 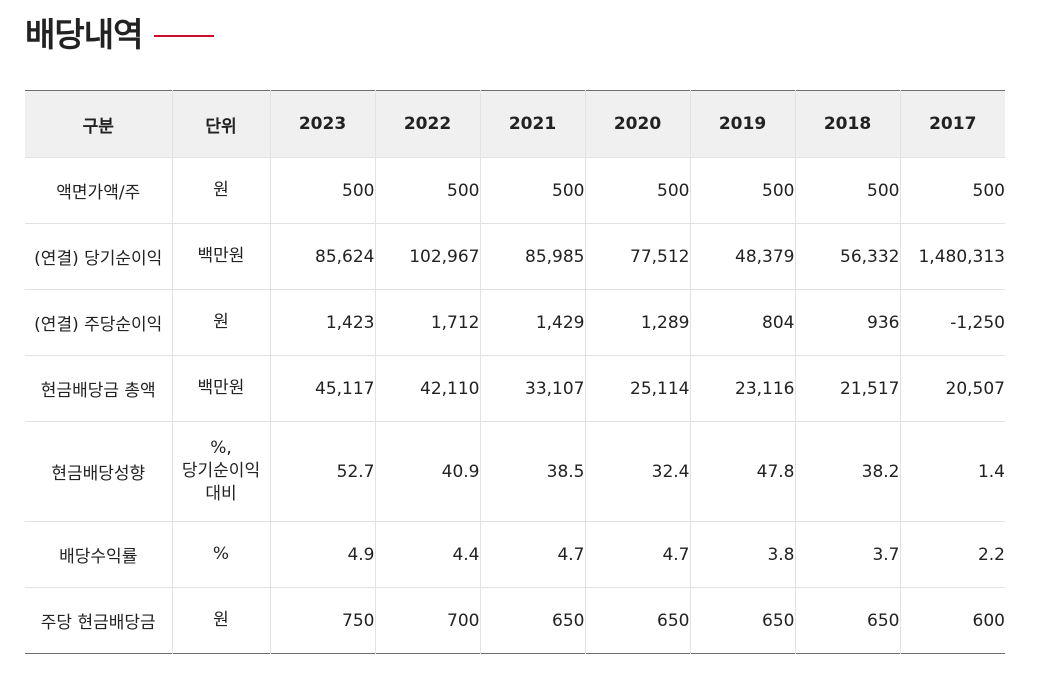 I want to click on value-cell: 42,110, so click(x=427, y=388).